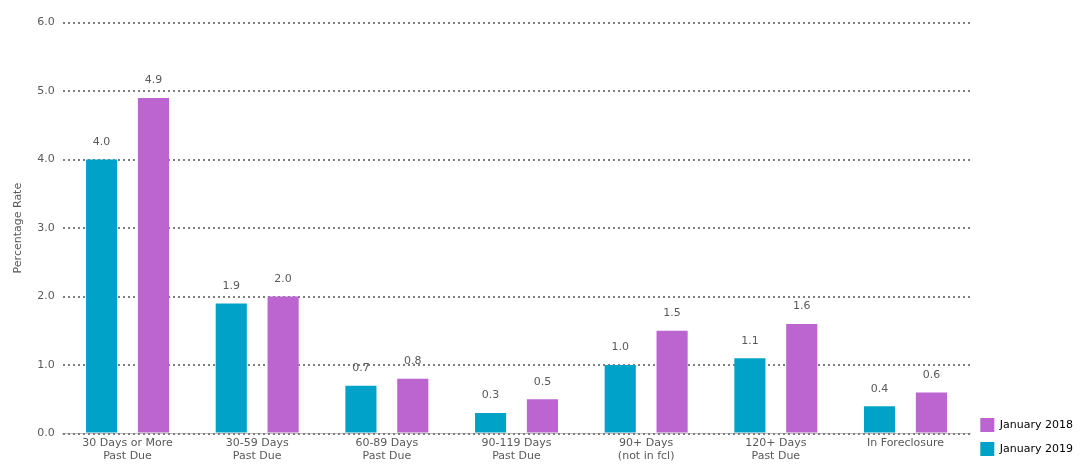 The height and width of the screenshot is (474, 1091). I want to click on x-tick-label: In Foreclosure, so click(905, 443).